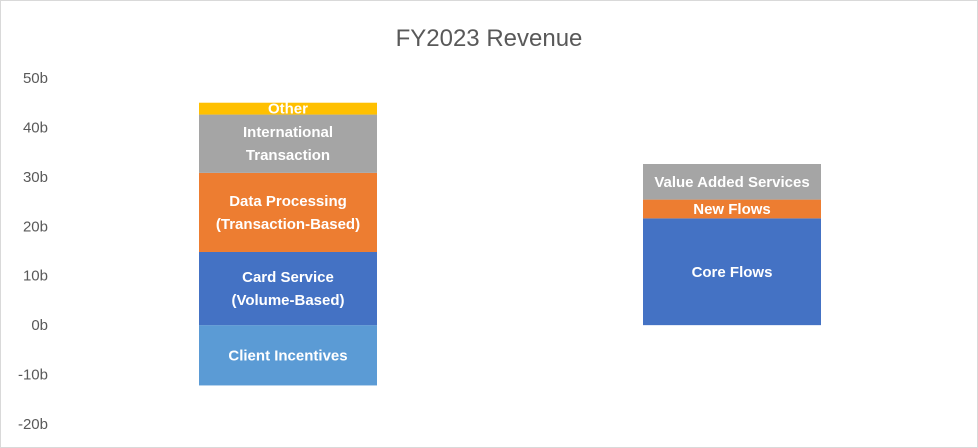  Describe the element at coordinates (489, 38) in the screenshot. I see `chart-title: FY2023 Revenue` at that location.